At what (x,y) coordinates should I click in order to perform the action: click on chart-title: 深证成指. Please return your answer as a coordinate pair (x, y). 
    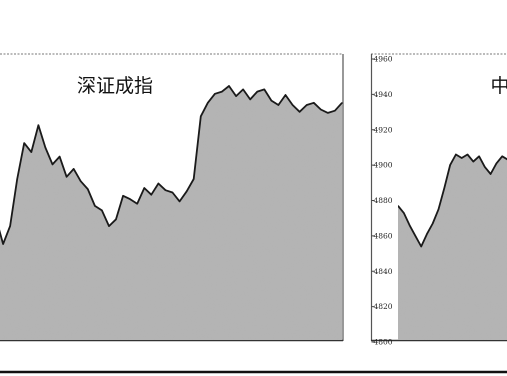
    Looking at the image, I should click on (115, 86).